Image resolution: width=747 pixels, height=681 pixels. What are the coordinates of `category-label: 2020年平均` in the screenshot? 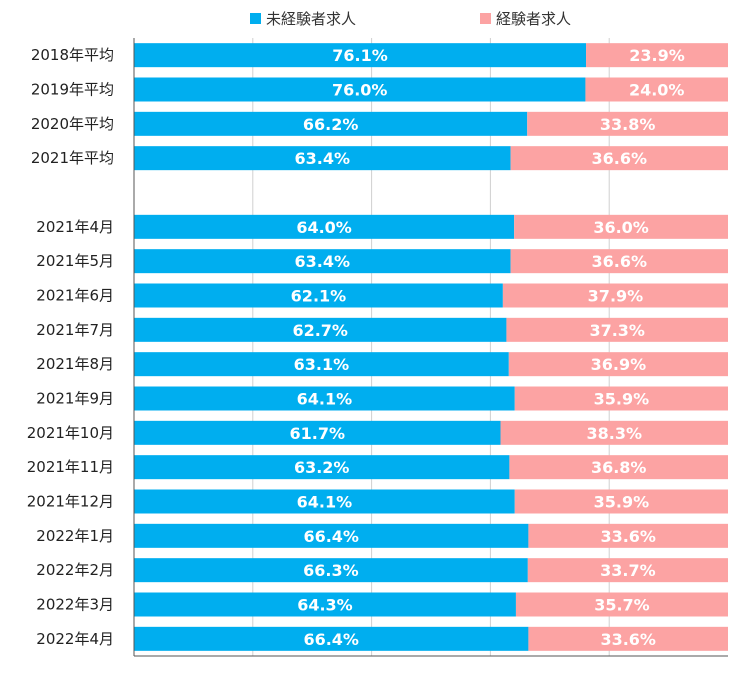 It's located at (72, 124).